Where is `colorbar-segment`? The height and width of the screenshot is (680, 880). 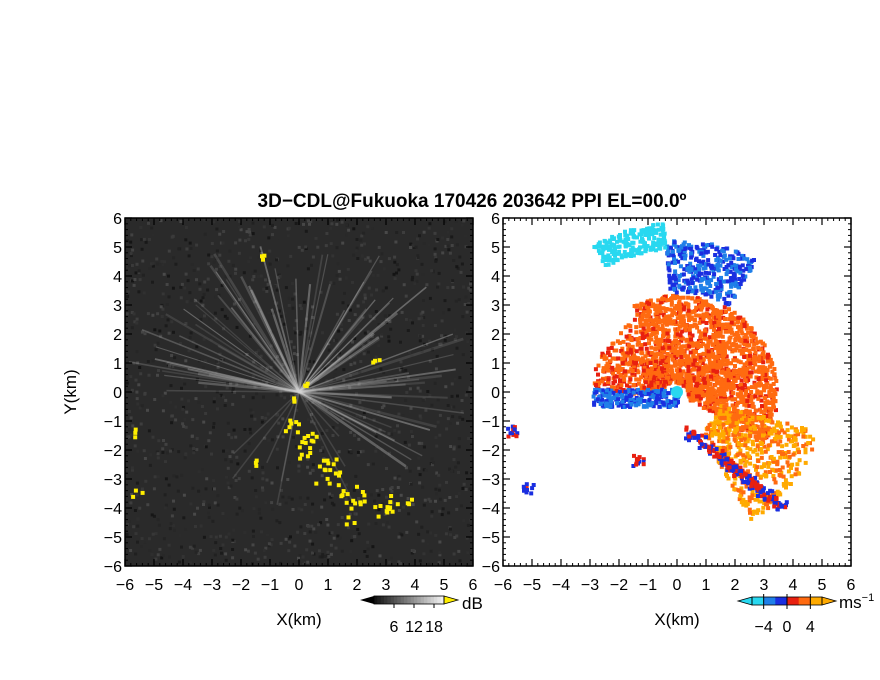
colorbar-segment is located at coordinates (382, 600).